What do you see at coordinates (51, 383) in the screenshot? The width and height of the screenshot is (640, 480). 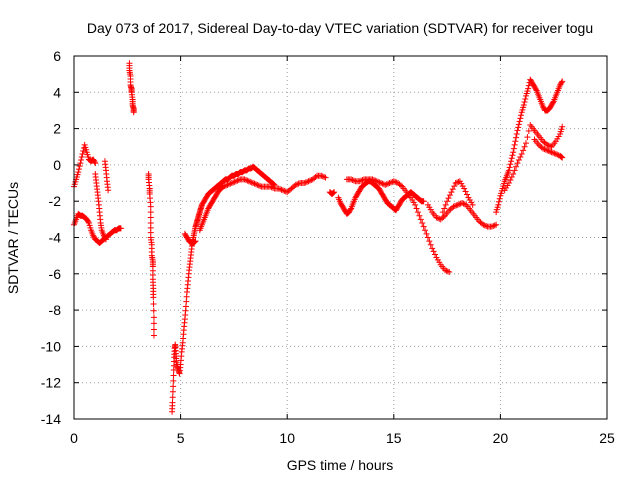 I see `y-tick-label: -12` at bounding box center [51, 383].